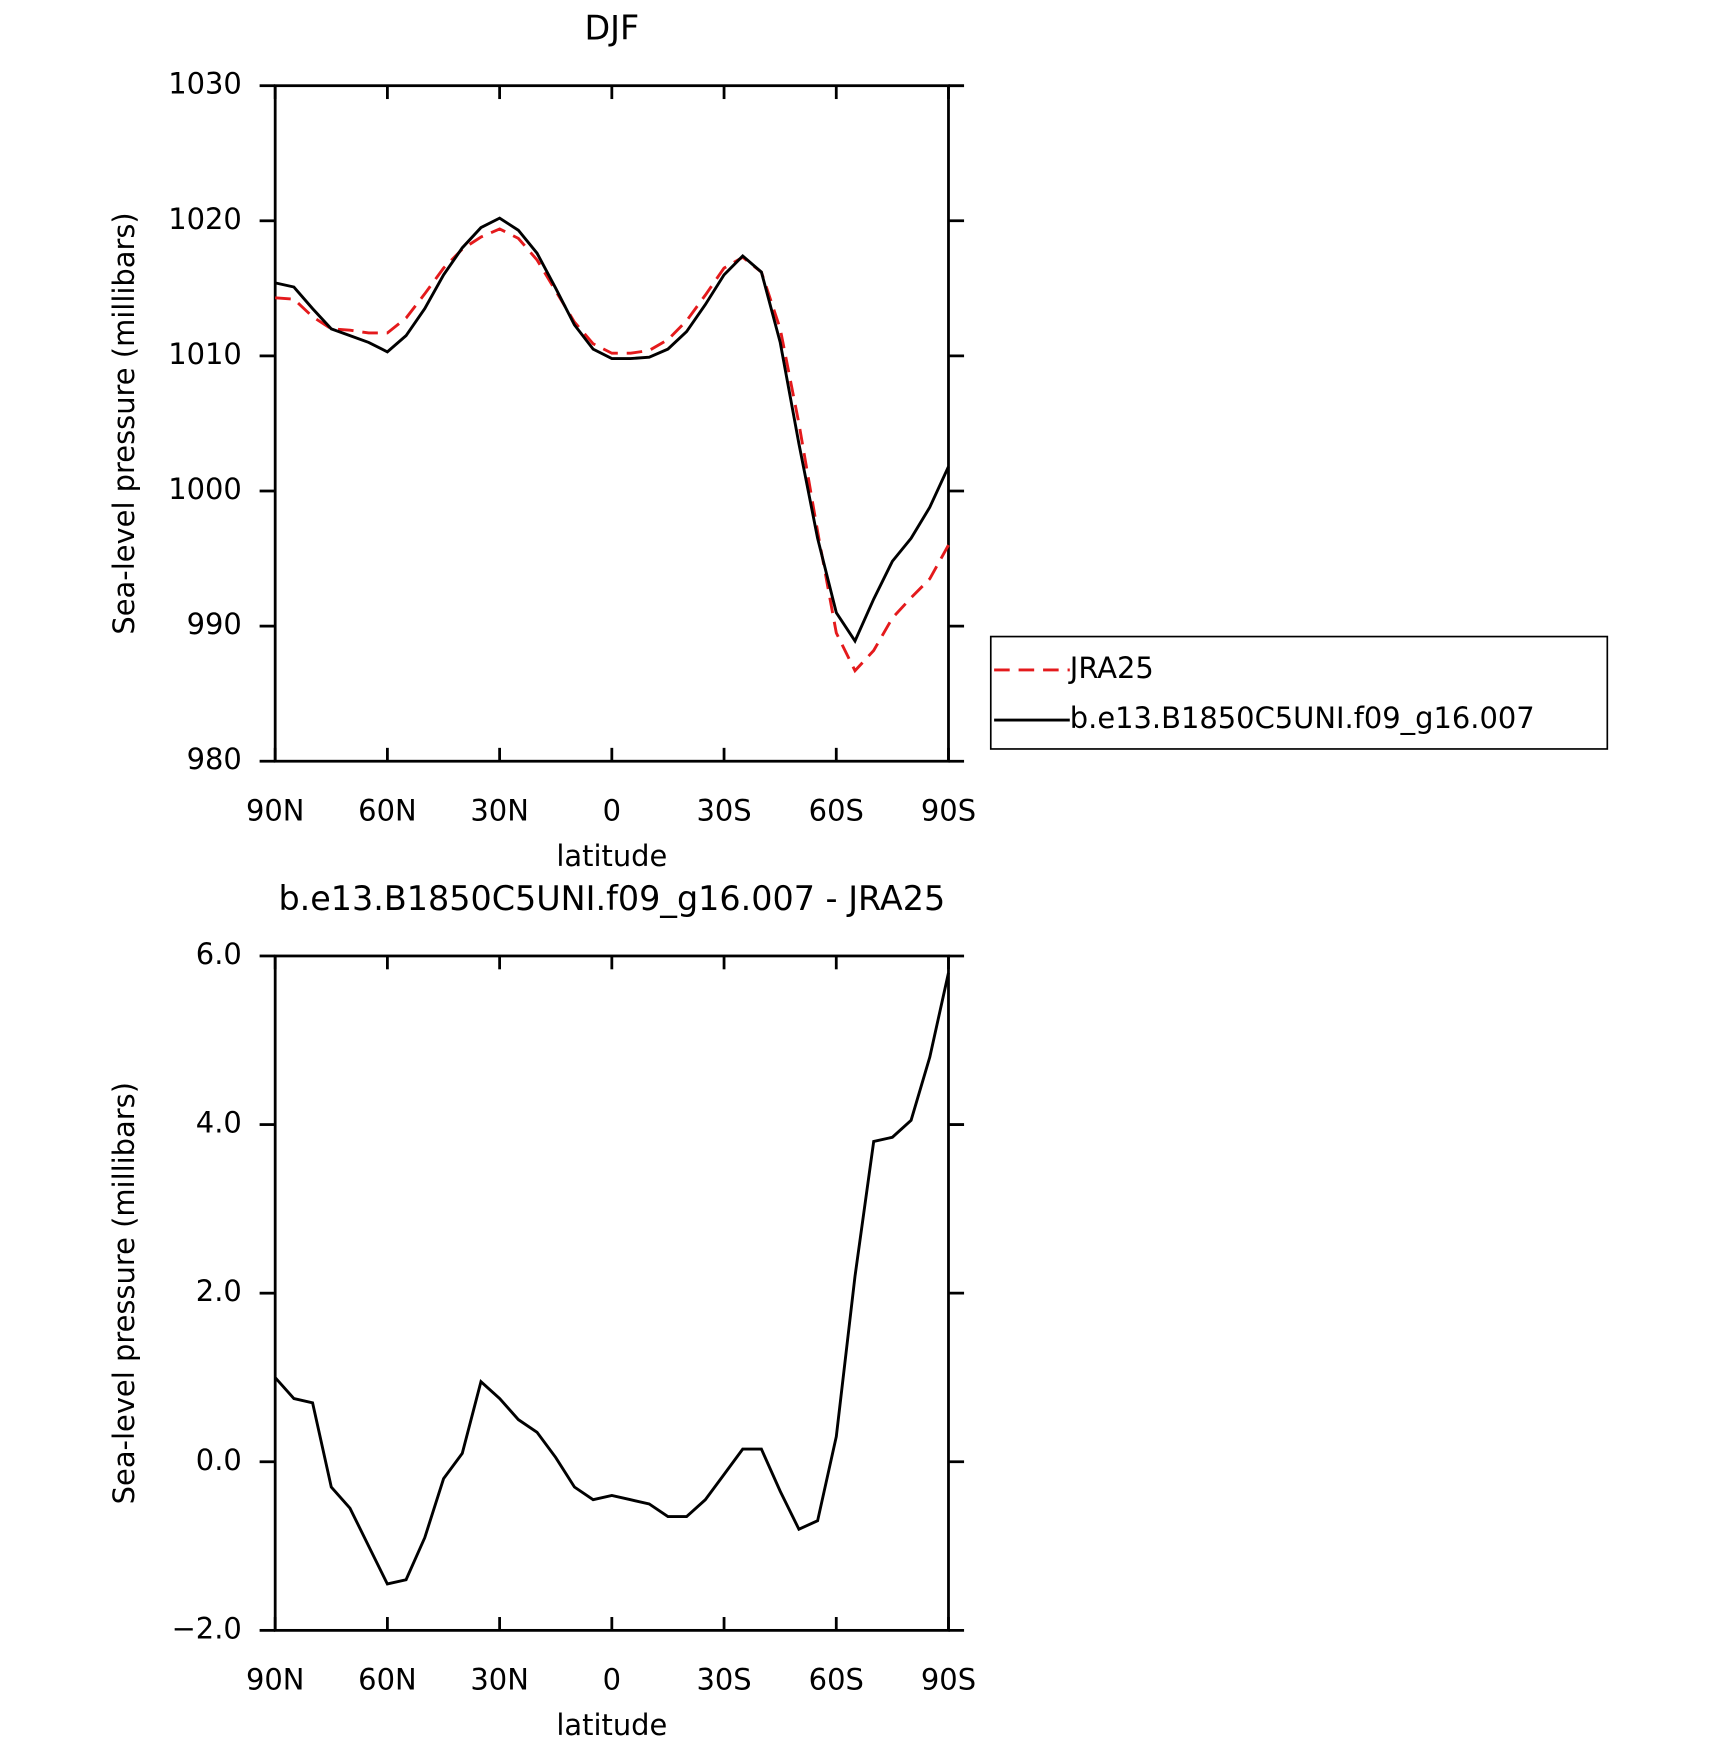  What do you see at coordinates (205, 354) in the screenshot?
I see `y-tick-label: 1010` at bounding box center [205, 354].